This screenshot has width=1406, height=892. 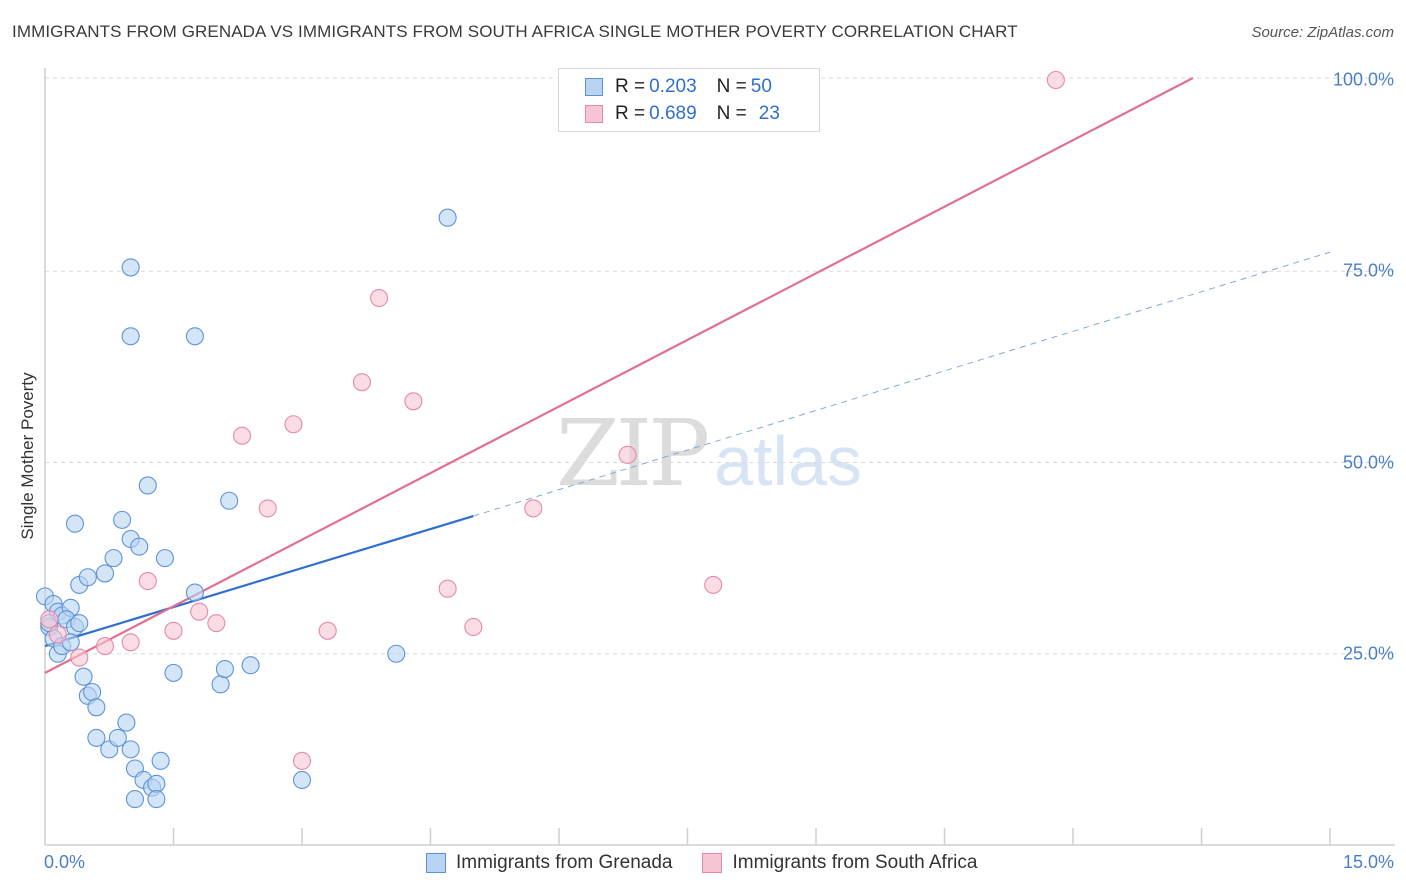 I want to click on legend-label-grenada: Immigrants from Grenada, so click(x=564, y=862).